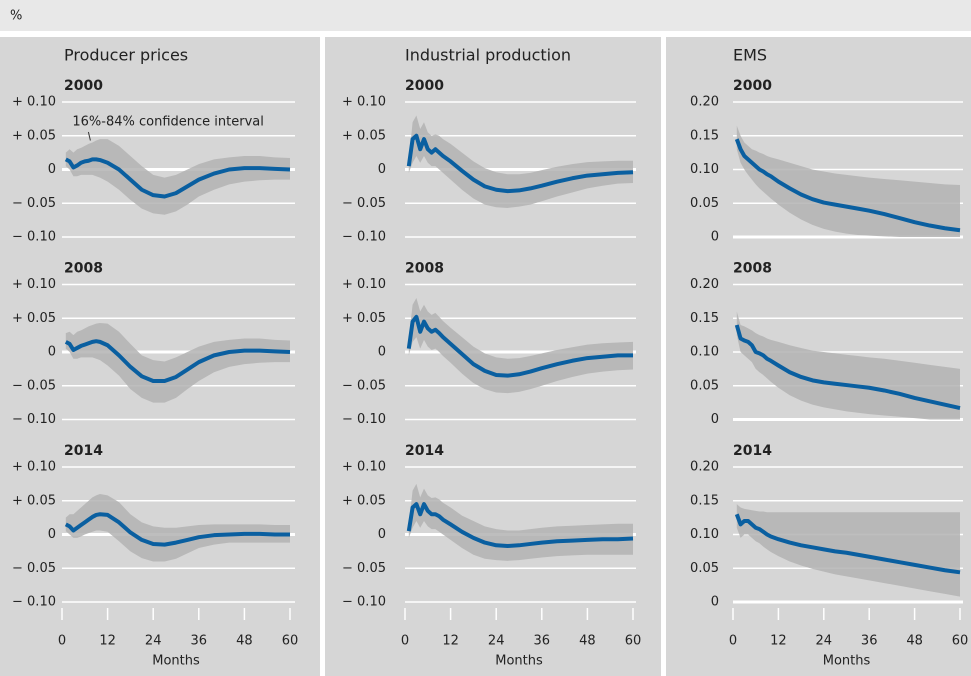  I want to click on column-title: EMS, so click(750, 55).